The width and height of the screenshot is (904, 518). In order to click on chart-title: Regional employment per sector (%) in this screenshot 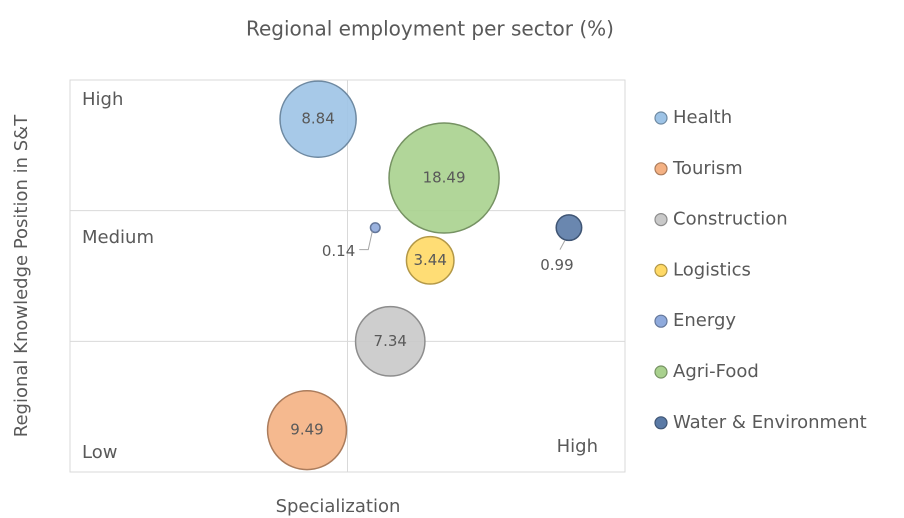, I will do `click(430, 29)`.